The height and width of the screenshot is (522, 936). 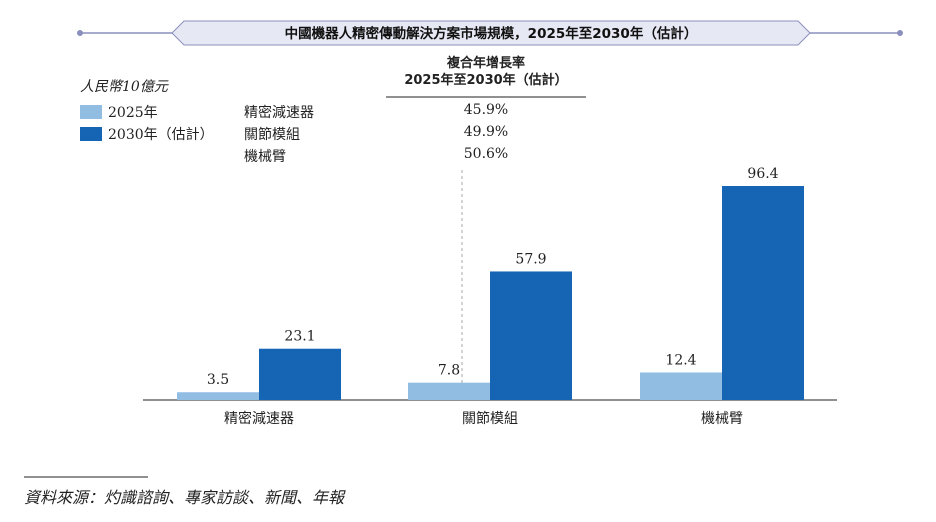 What do you see at coordinates (485, 63) in the screenshot?
I see `cagr-header-line1: 複合年增長率` at bounding box center [485, 63].